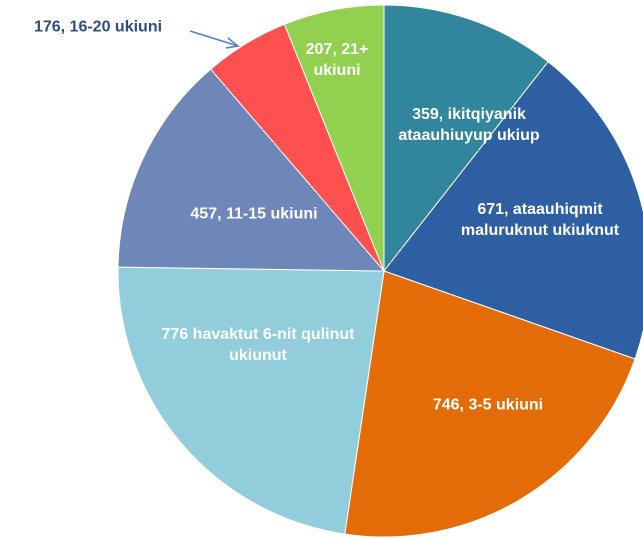 The width and height of the screenshot is (643, 539). I want to click on data-label: 457, 11-15 ukiuni, so click(254, 214).